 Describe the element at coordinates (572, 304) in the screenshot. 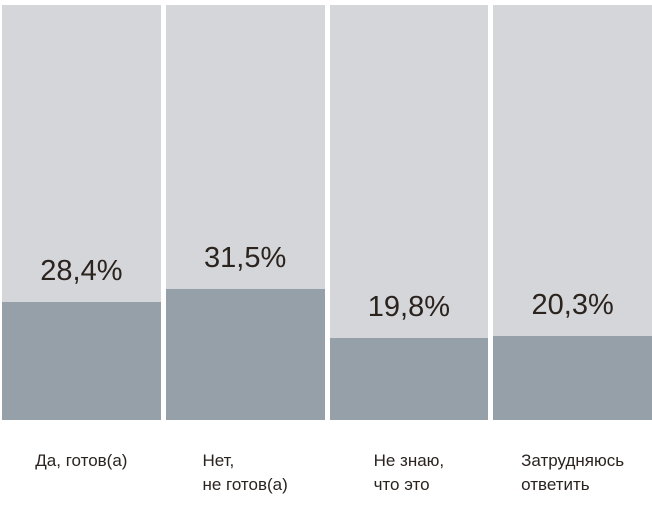

I see `bar-value-label: 20,3%` at that location.